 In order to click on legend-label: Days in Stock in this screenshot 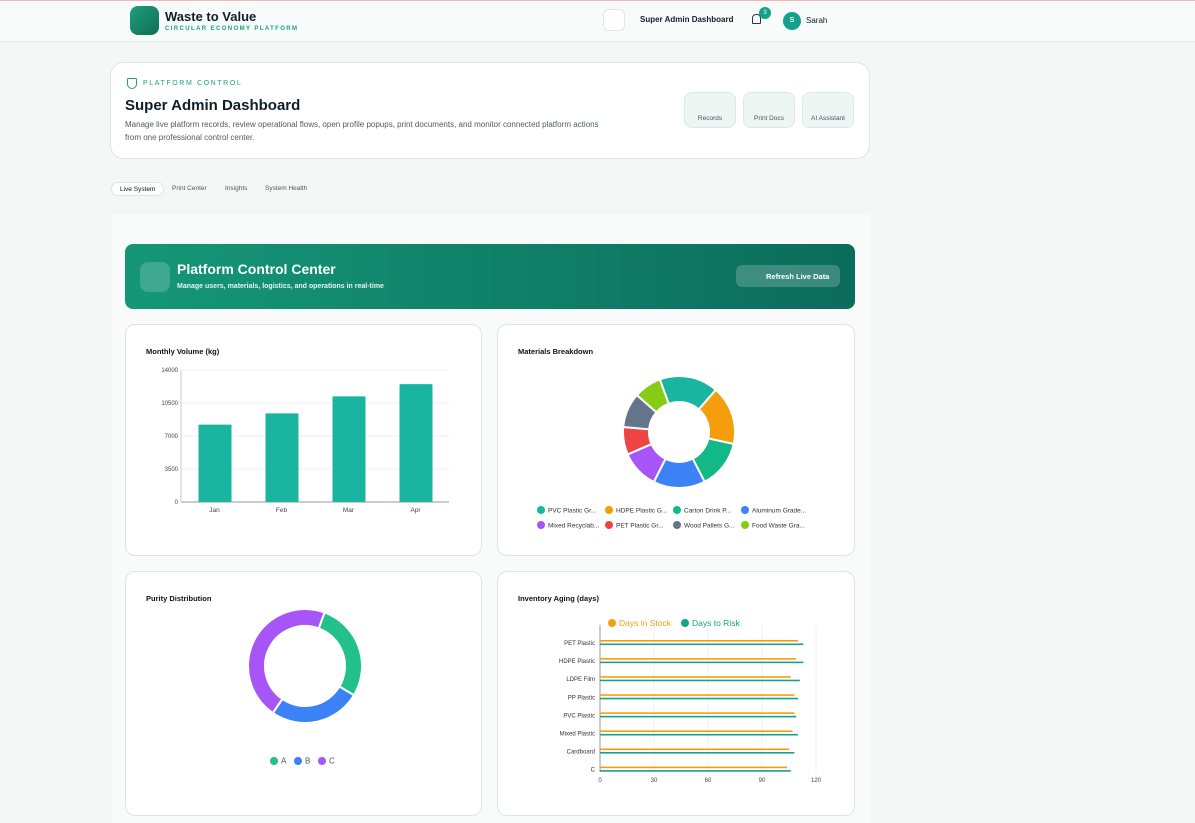, I will do `click(645, 623)`.